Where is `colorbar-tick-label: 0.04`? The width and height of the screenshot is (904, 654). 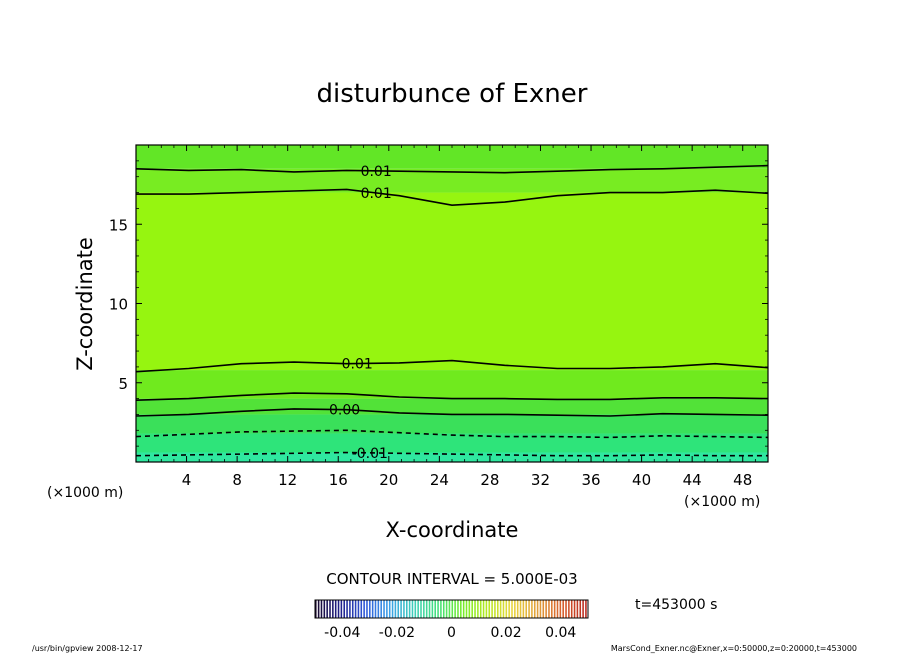 colorbar-tick-label: 0.04 is located at coordinates (560, 633).